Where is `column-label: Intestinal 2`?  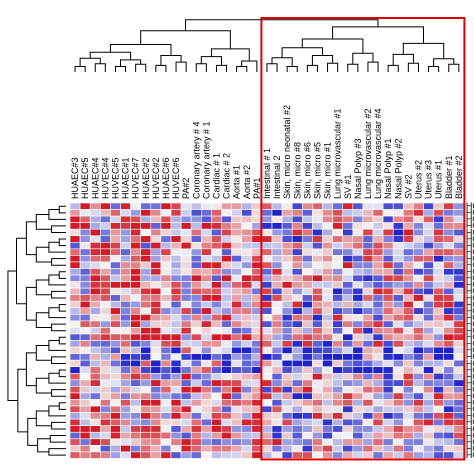 column-label: Intestinal 2 is located at coordinates (277, 177).